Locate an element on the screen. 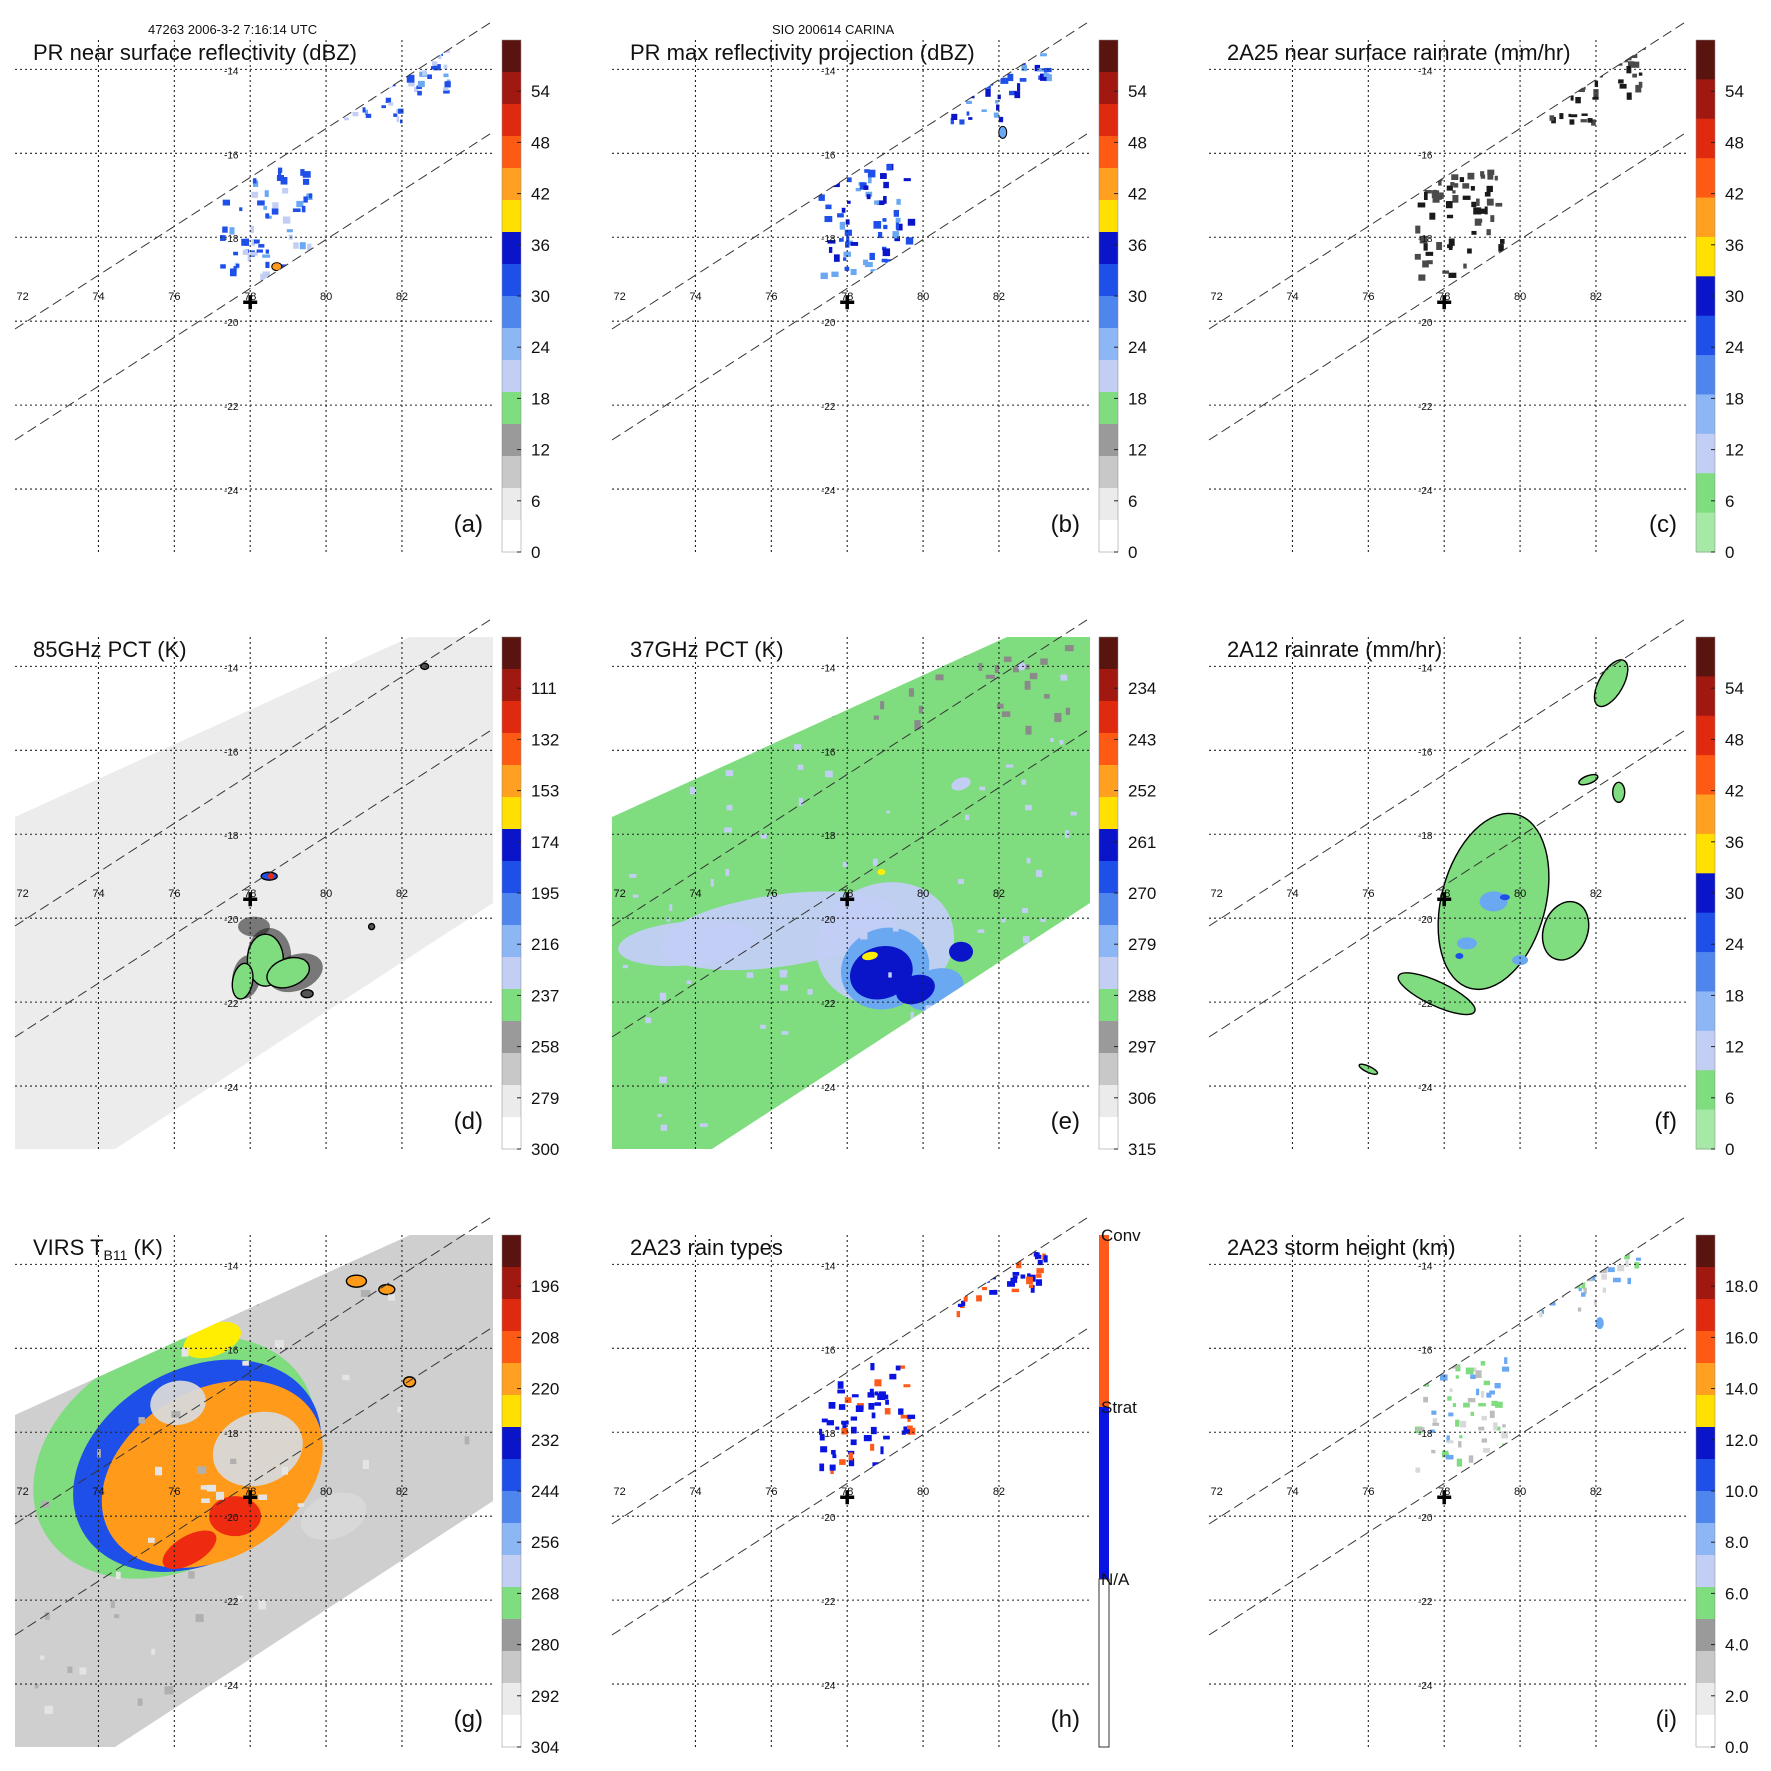  lat-tick-label: -14 is located at coordinates (231, 1266).